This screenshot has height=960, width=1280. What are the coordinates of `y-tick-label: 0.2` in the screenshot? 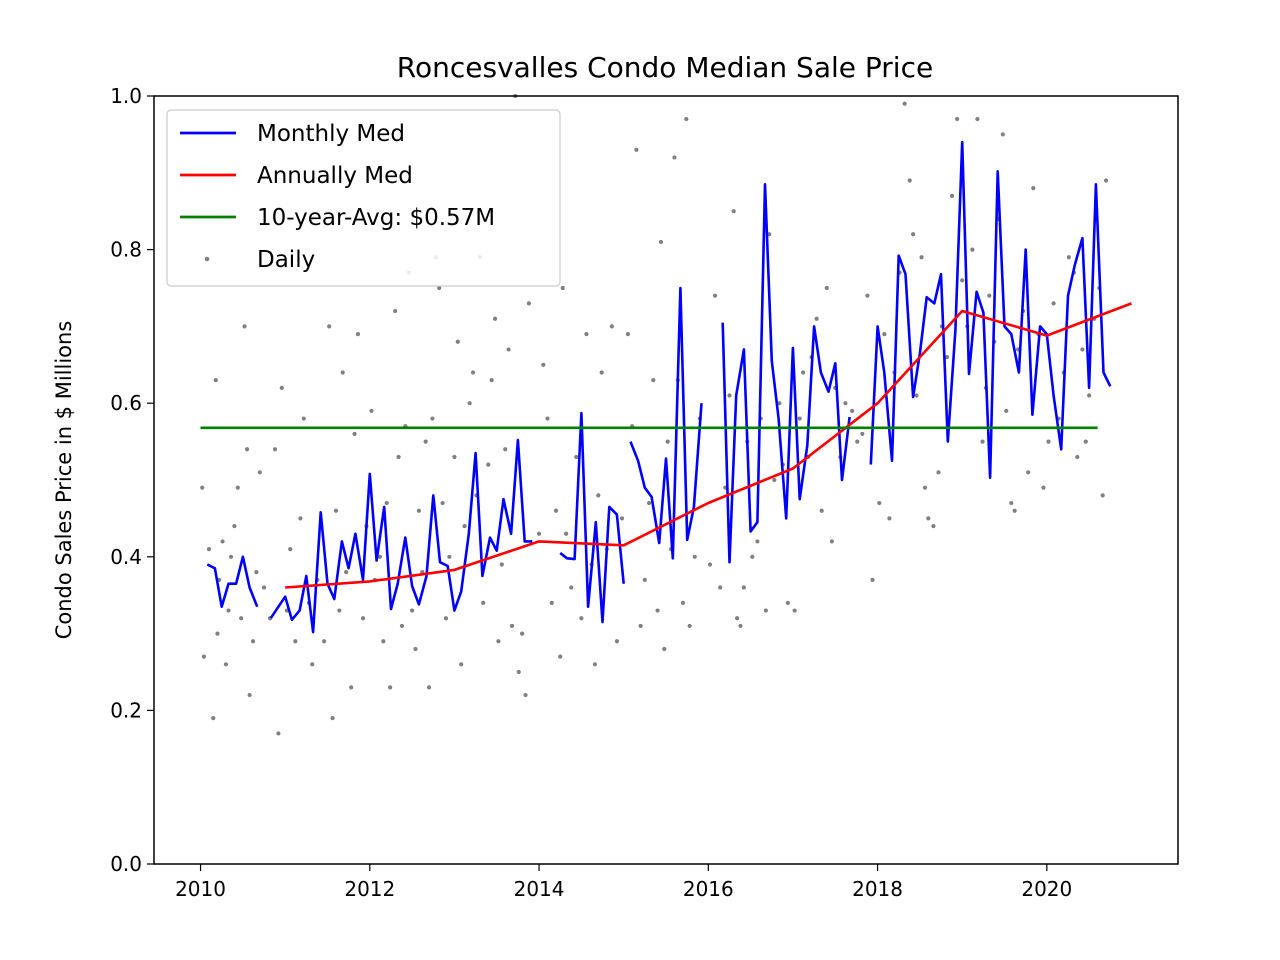 It's located at (126, 710).